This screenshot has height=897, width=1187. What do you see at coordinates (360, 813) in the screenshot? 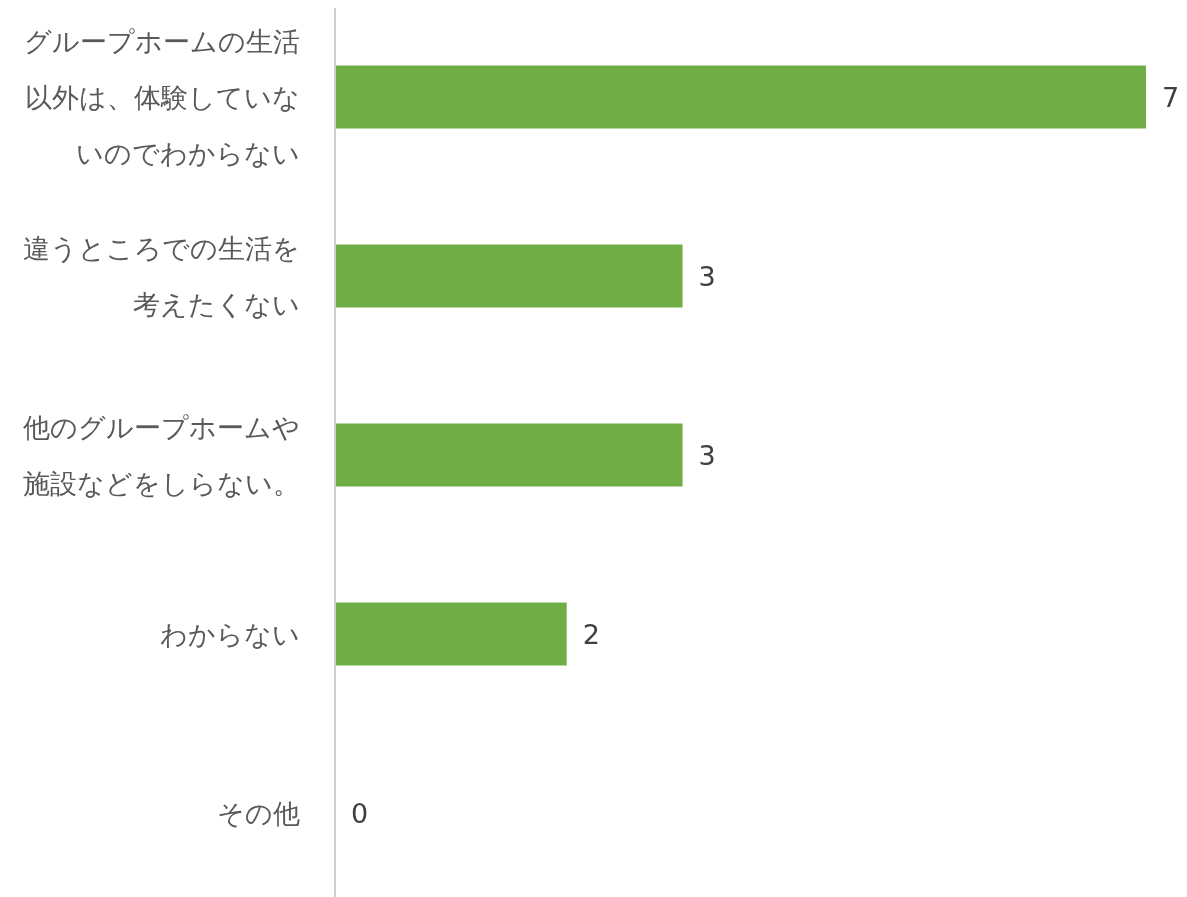
I see `data-label: 0` at bounding box center [360, 813].